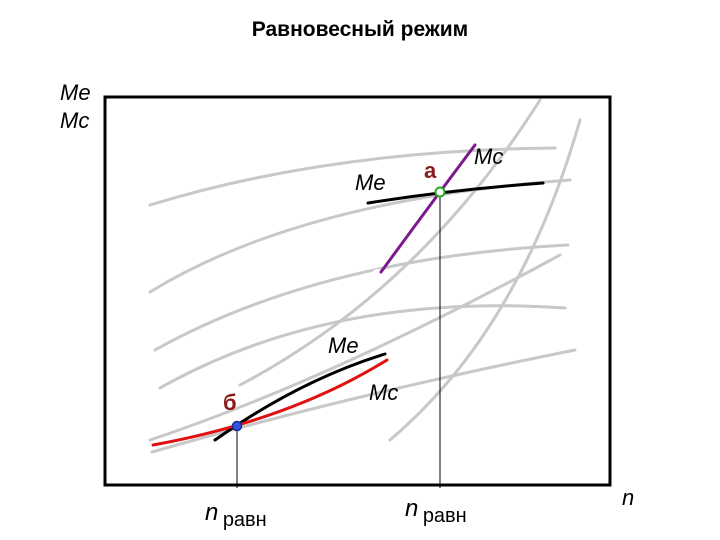 This screenshot has width=720, height=540. I want to click on label-mc-lower: Mc, so click(383, 392).